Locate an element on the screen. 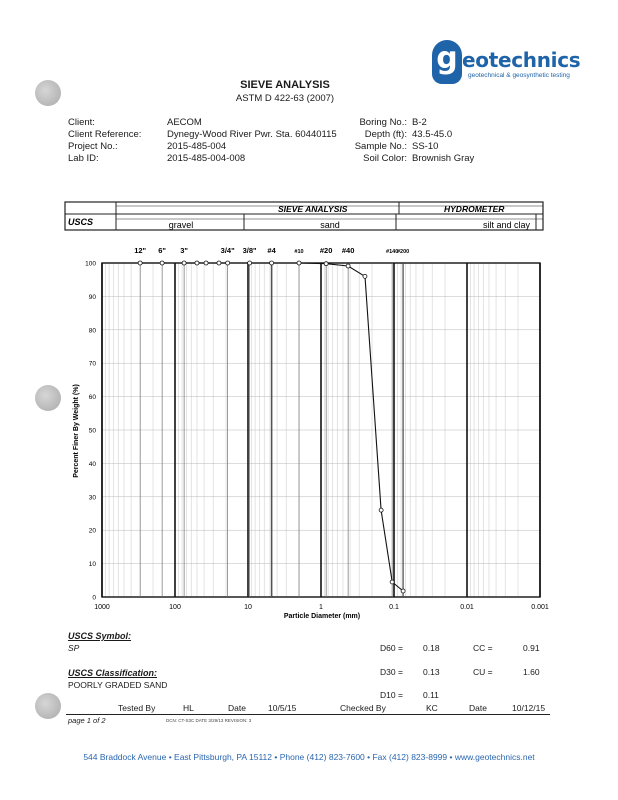  info-row: Sample No.: SS-10 is located at coordinates (408, 147).